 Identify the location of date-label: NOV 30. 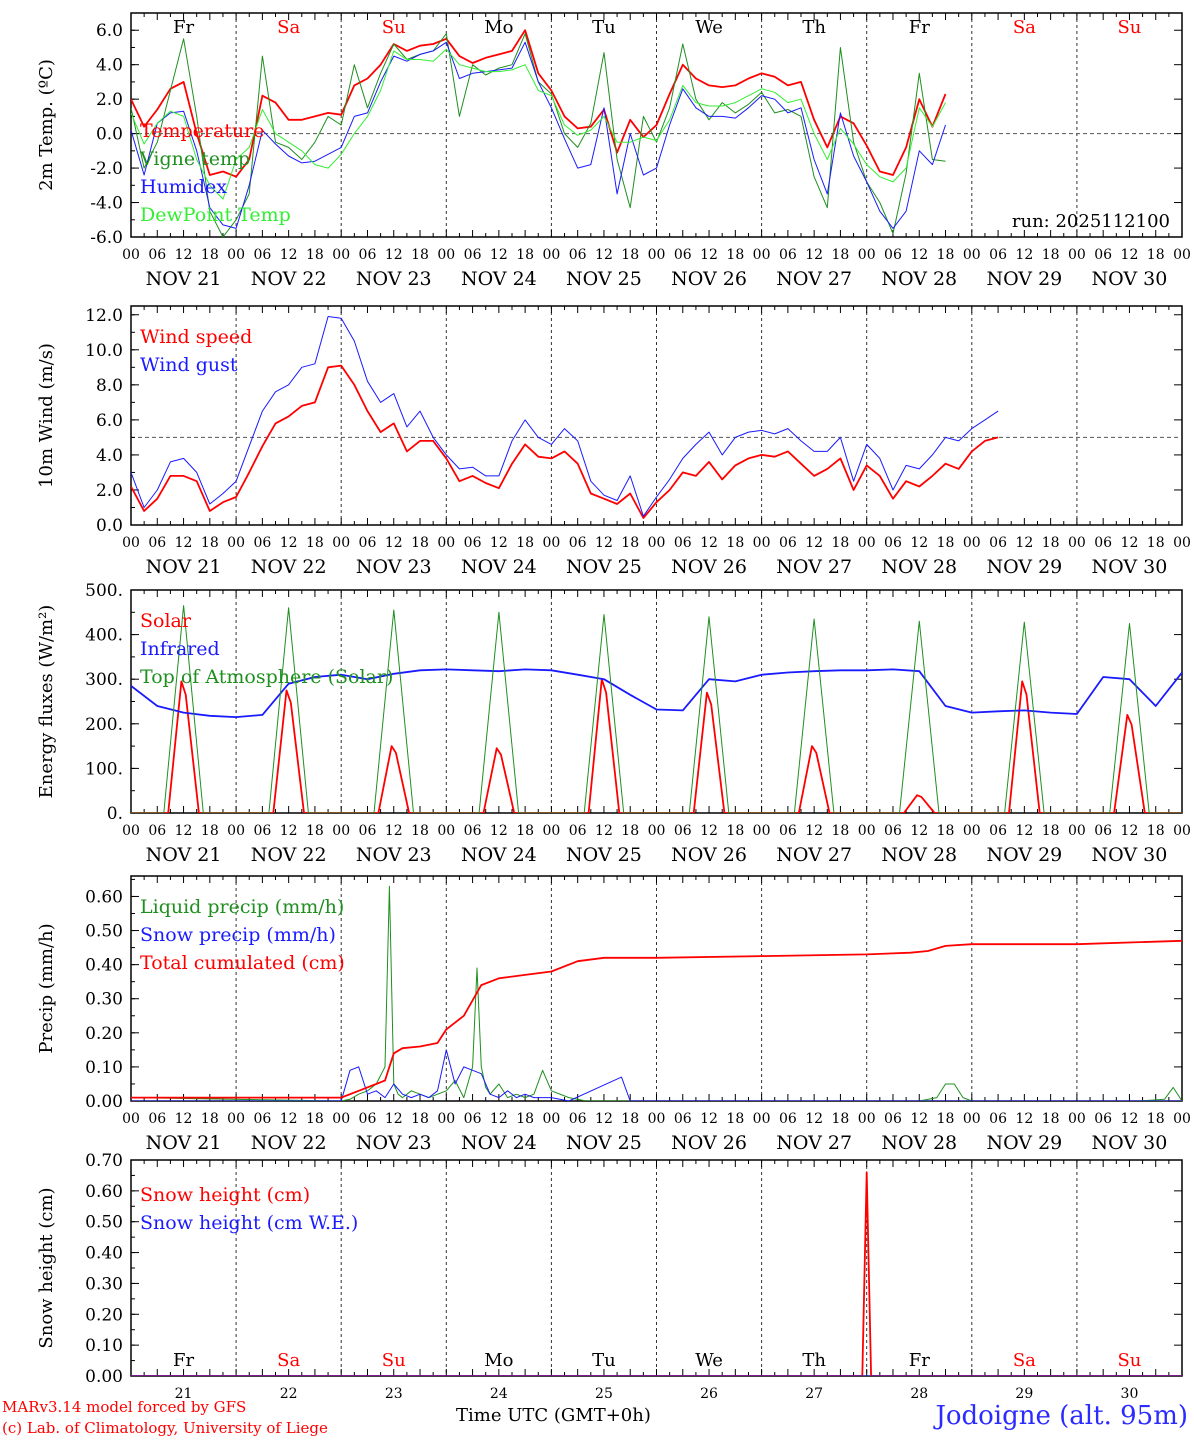
(1130, 855).